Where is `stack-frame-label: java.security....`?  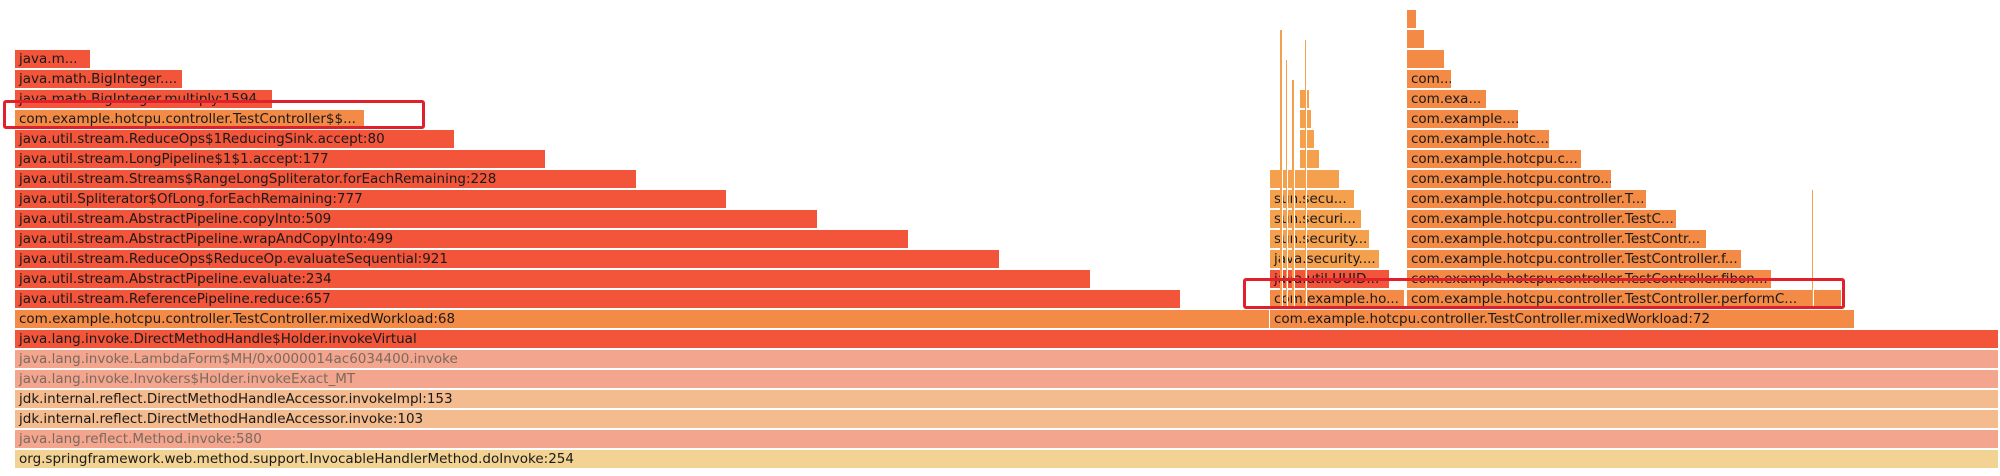
stack-frame-label: java.security.... is located at coordinates (1325, 259).